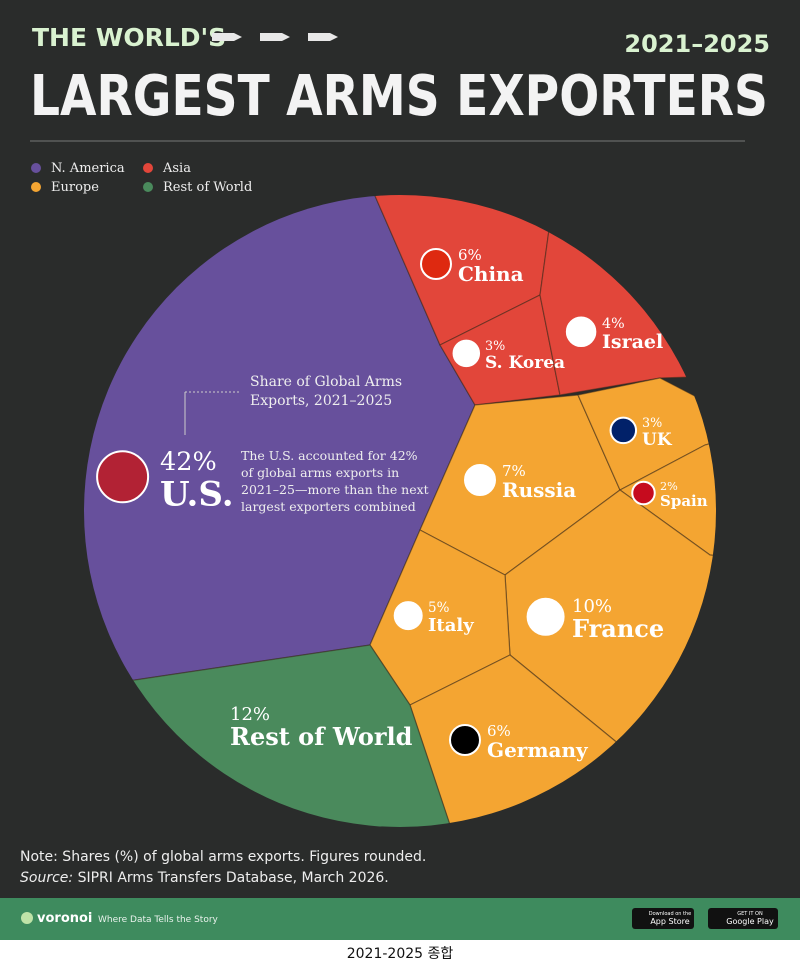  Describe the element at coordinates (335, 489) in the screenshot. I see `annotation-text-line: 2021–25—more than the next` at that location.